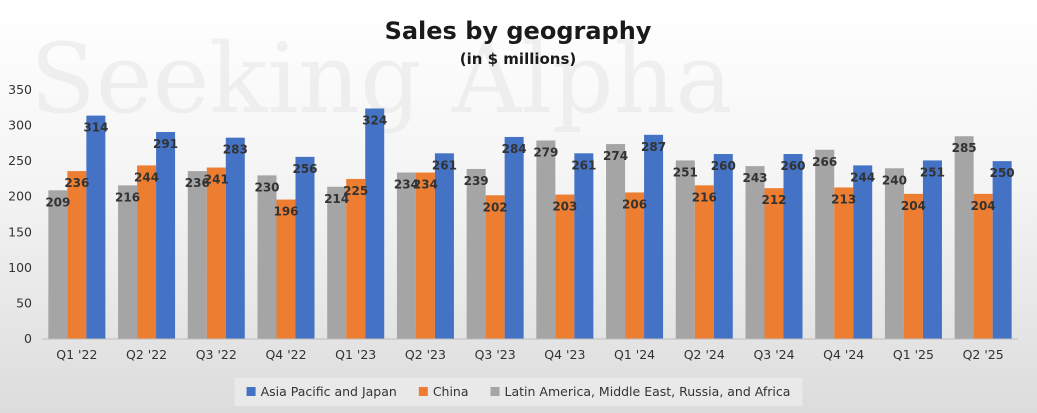 This screenshot has height=413, width=1037. I want to click on y-tick-label: 100, so click(20, 267).